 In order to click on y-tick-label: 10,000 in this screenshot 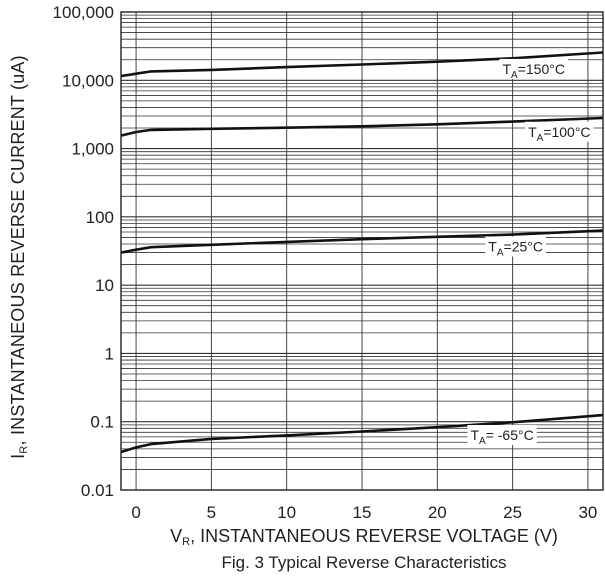, I will do `click(88, 80)`.